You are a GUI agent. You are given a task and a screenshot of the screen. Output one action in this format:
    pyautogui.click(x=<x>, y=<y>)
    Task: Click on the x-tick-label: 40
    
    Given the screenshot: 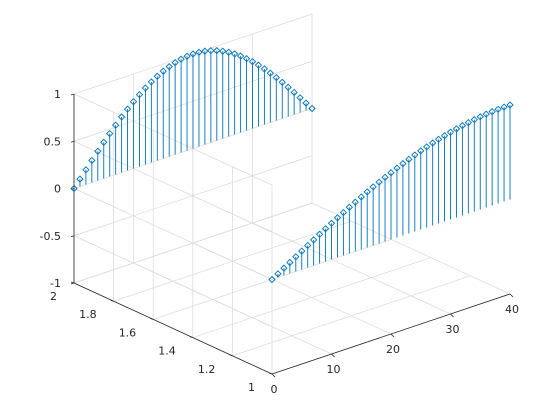 What is the action you would take?
    pyautogui.click(x=512, y=309)
    